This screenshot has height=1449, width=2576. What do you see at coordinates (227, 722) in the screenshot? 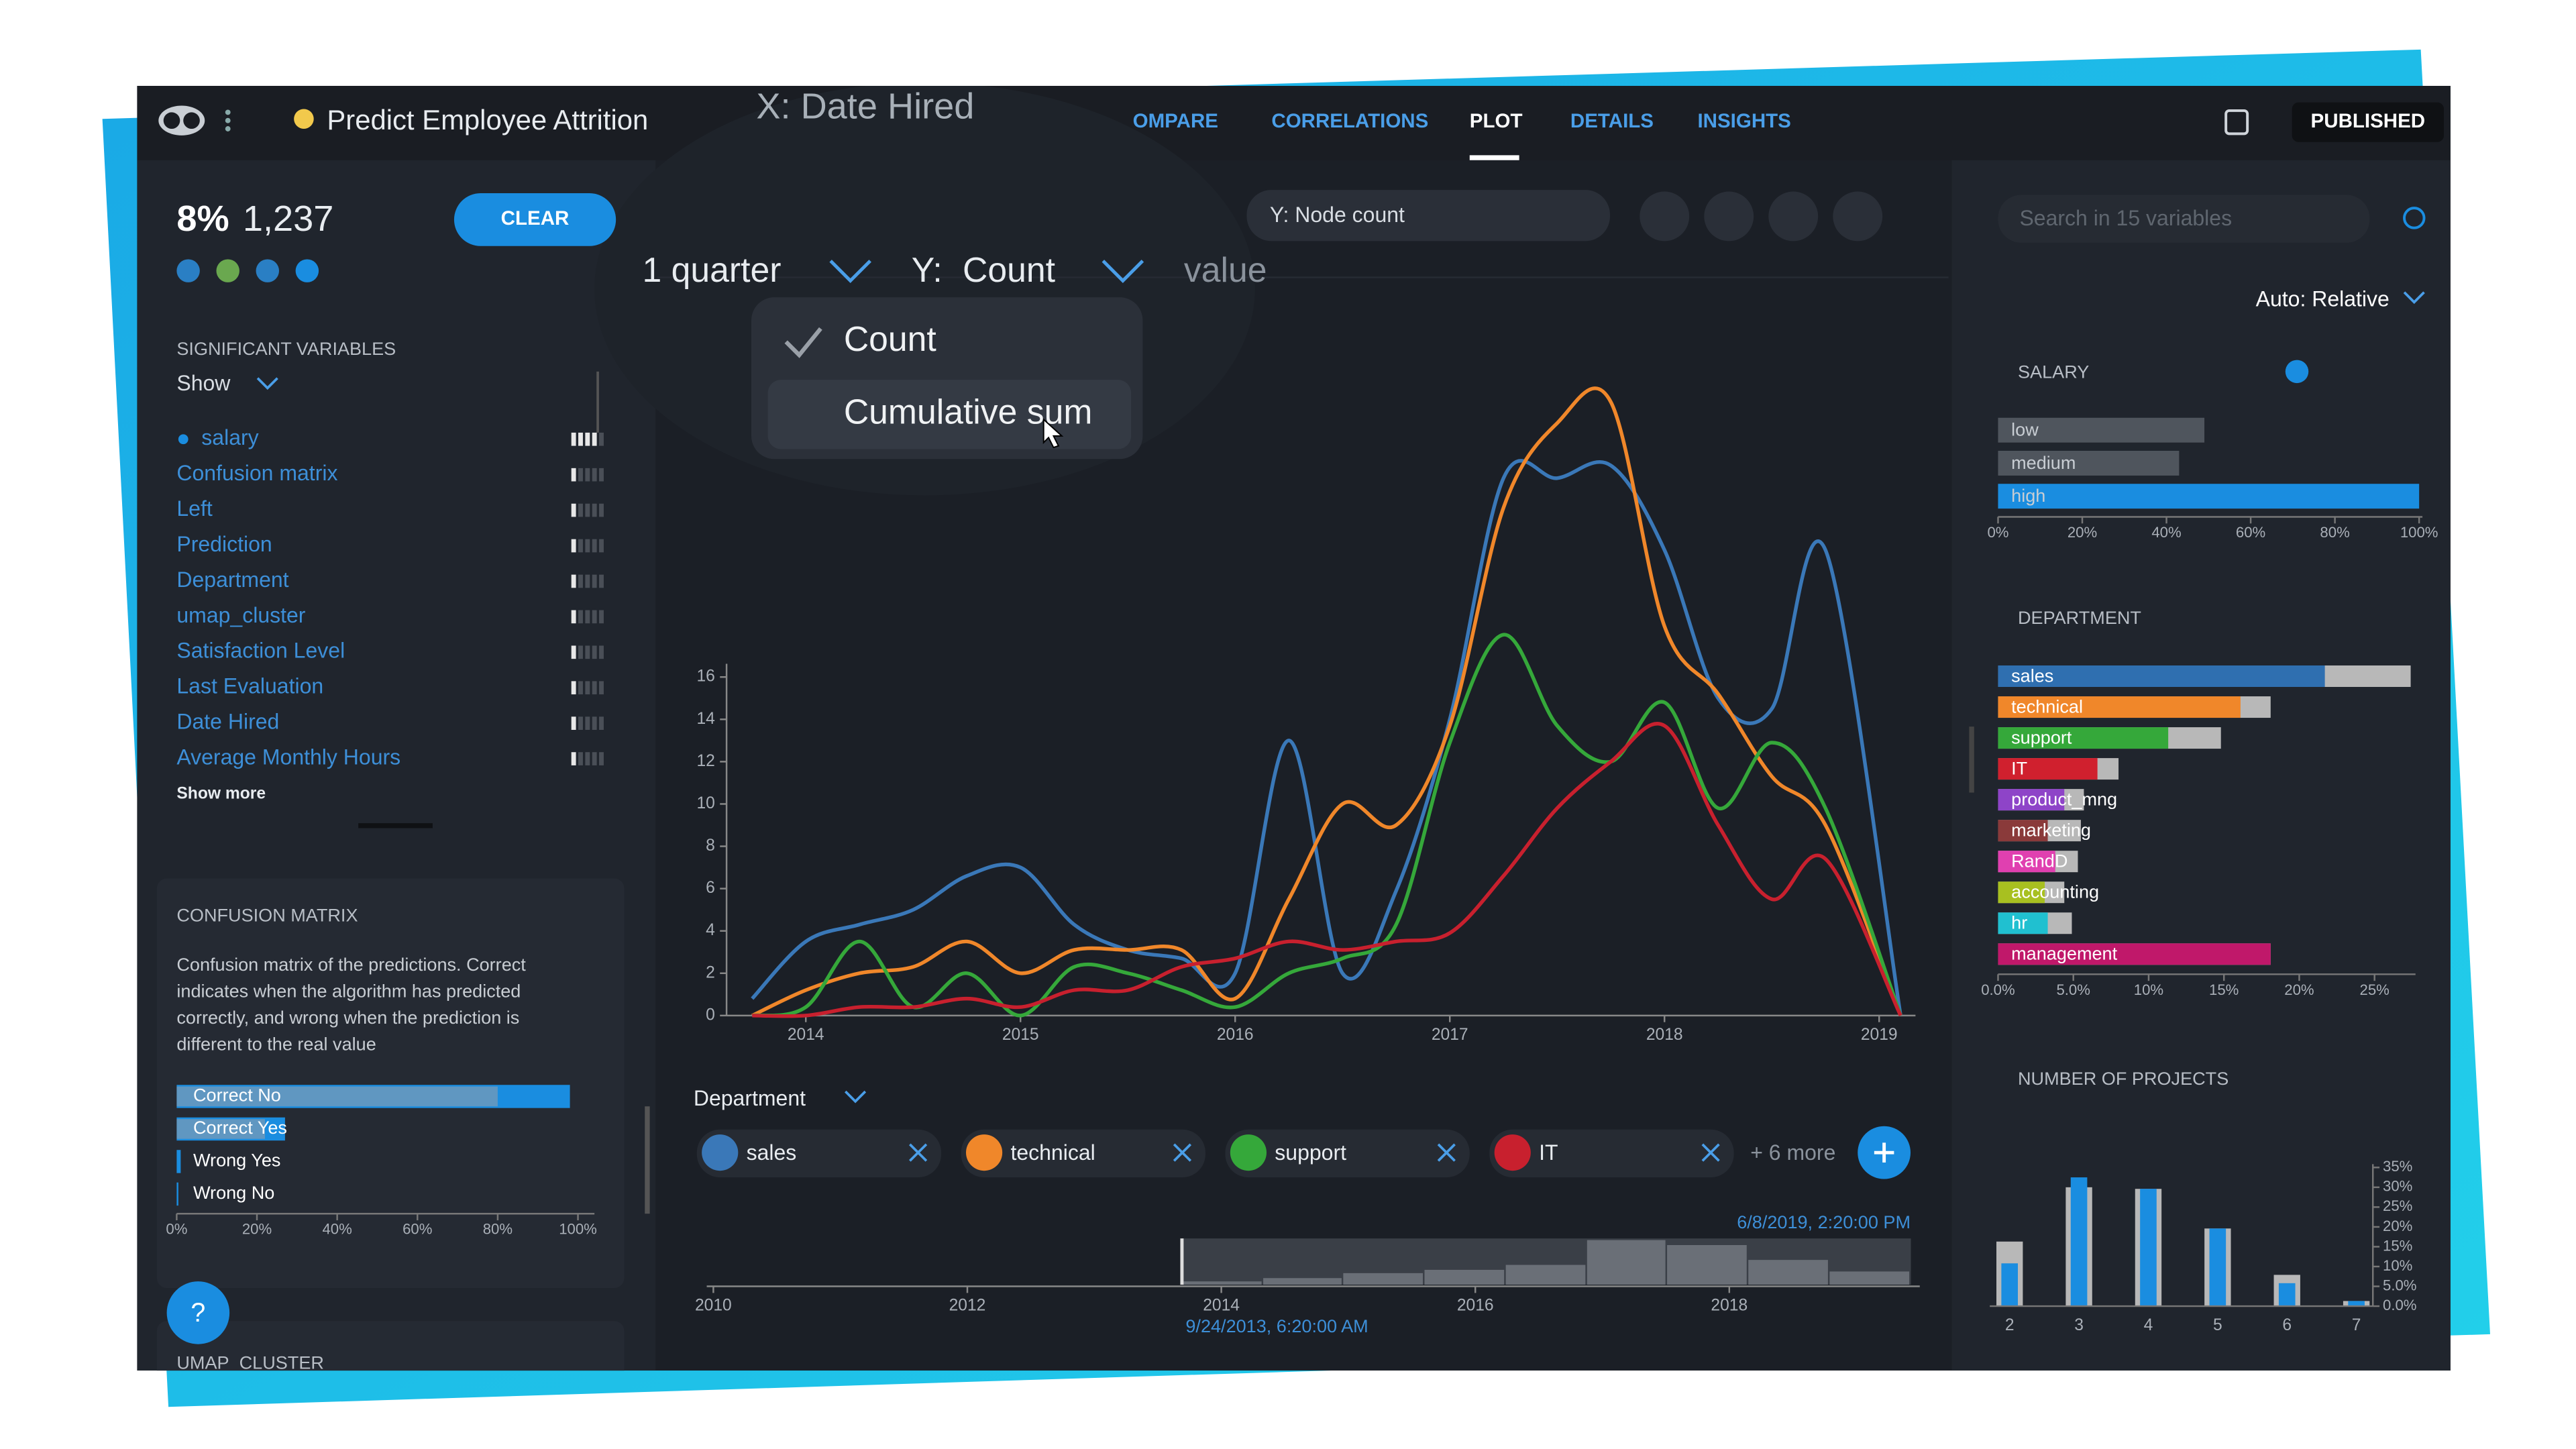
I see `variable-link: Date Hired` at bounding box center [227, 722].